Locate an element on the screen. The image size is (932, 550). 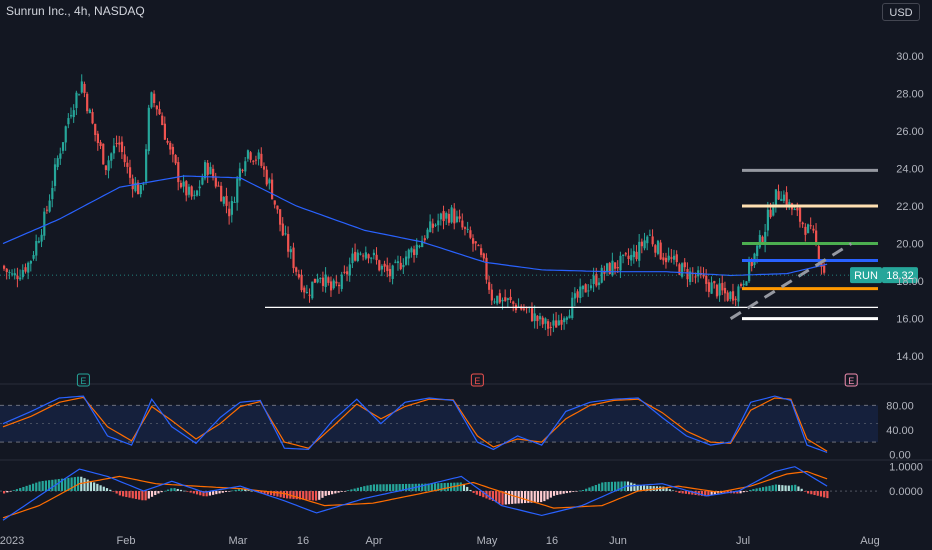
stochastic-panel is located at coordinates (439, 424).